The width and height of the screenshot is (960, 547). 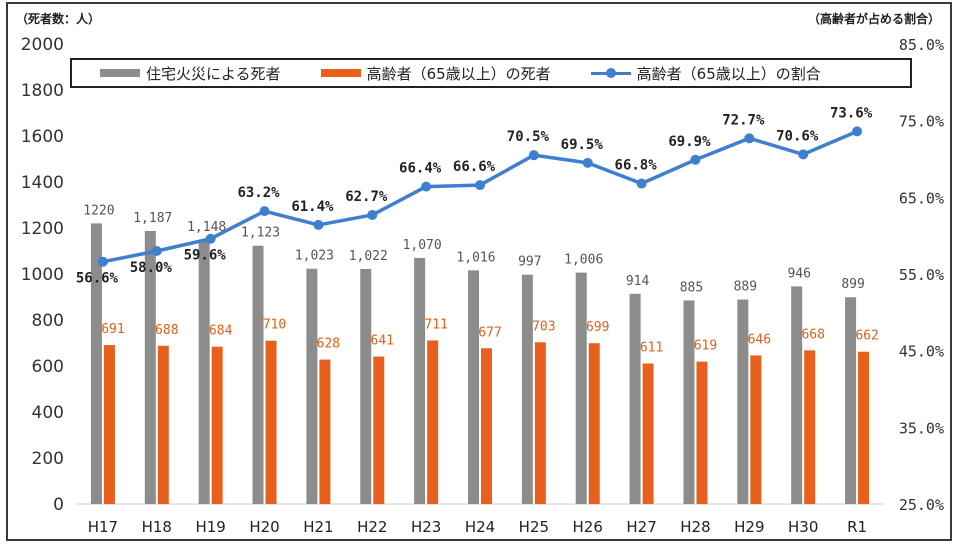 What do you see at coordinates (582, 145) in the screenshot?
I see `data-label-elderly-ratio: 69.5%` at bounding box center [582, 145].